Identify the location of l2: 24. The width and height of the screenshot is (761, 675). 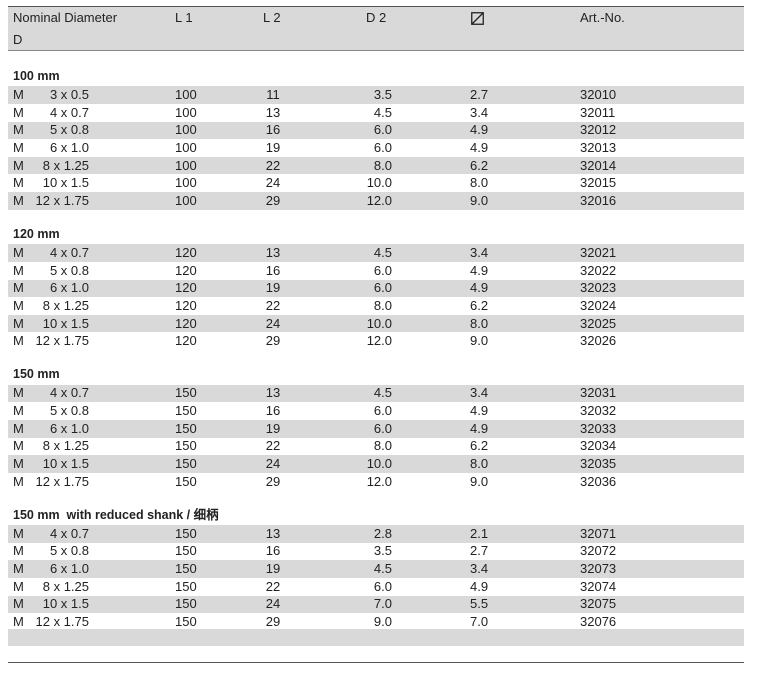
(273, 323).